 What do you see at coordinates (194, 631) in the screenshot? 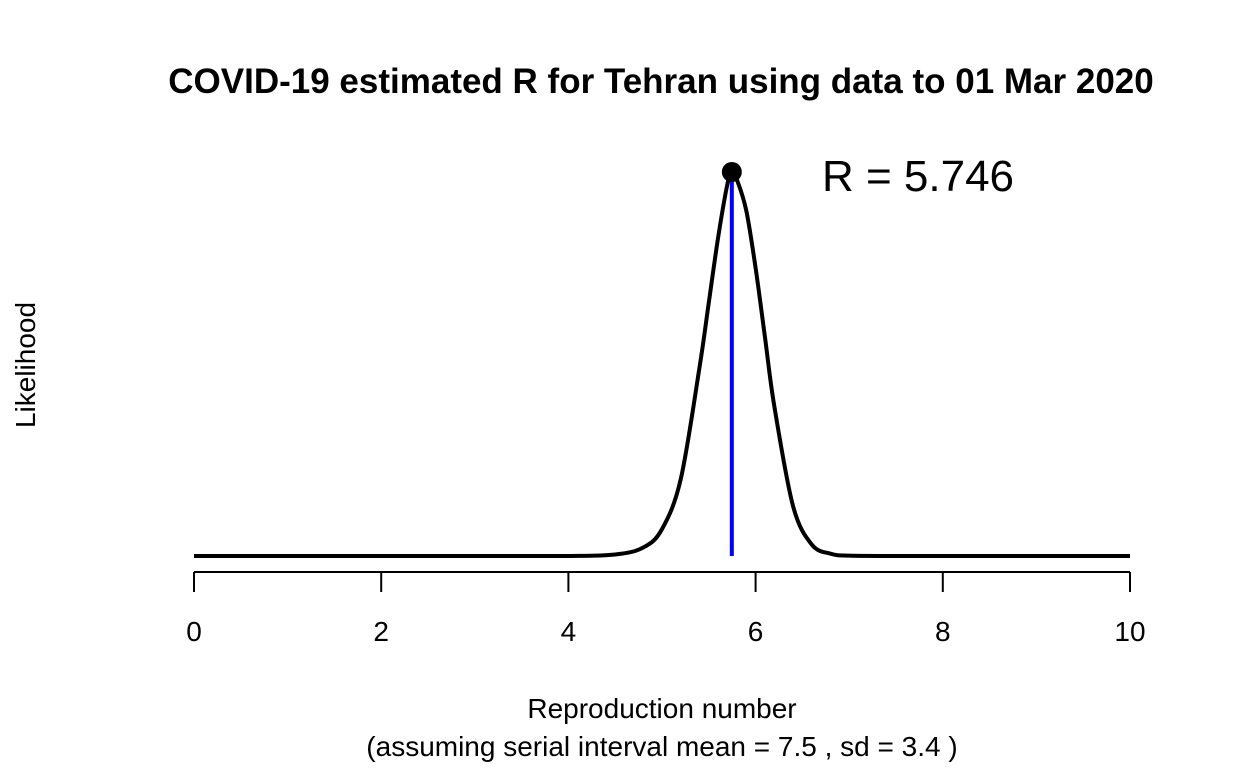
I see `x-tick-label: 0` at bounding box center [194, 631].